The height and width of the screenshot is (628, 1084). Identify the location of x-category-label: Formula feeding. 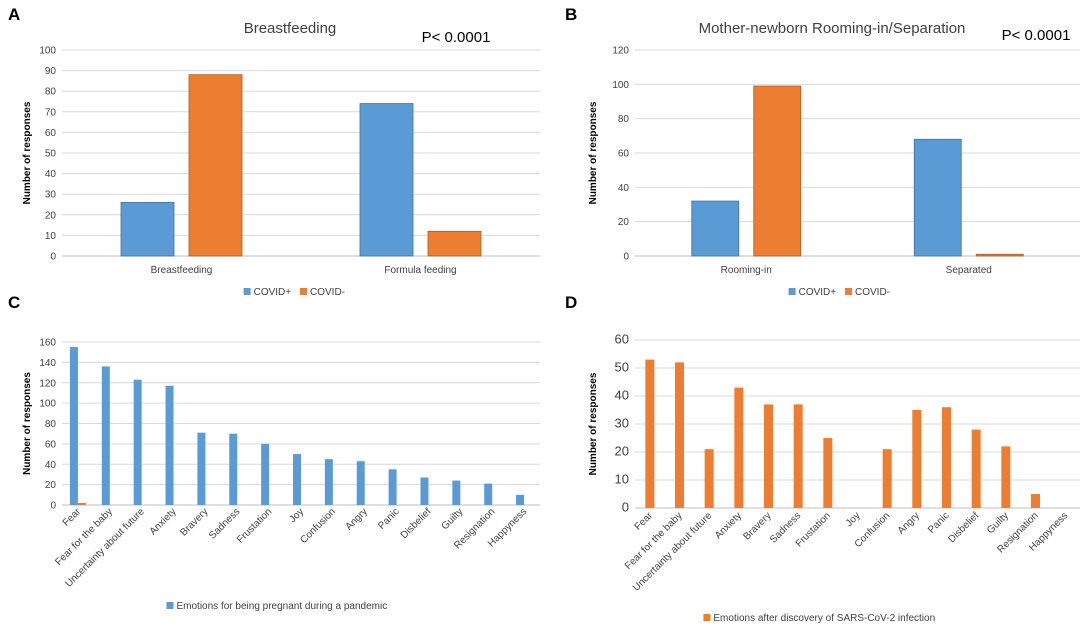
(420, 270).